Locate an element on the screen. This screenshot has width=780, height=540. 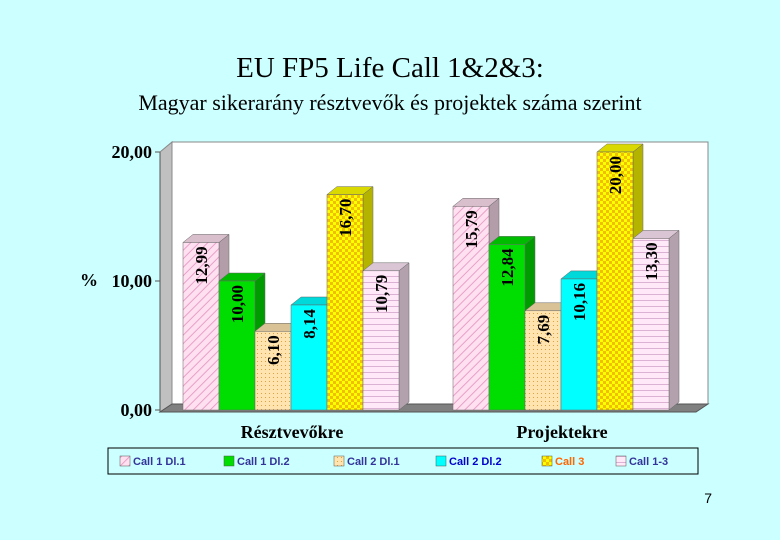
chart-title: EU FP5 Life Call 1&2&3: is located at coordinates (390, 68).